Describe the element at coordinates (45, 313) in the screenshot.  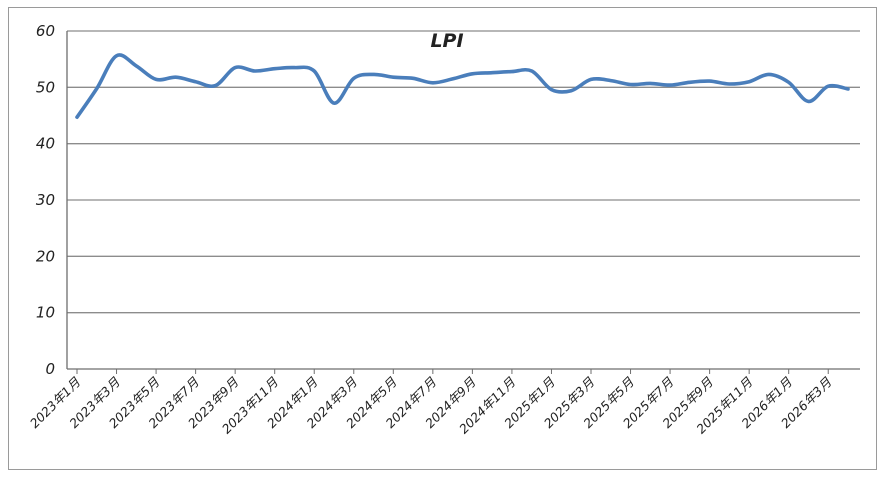
I see `y-tick-label: 10` at that location.